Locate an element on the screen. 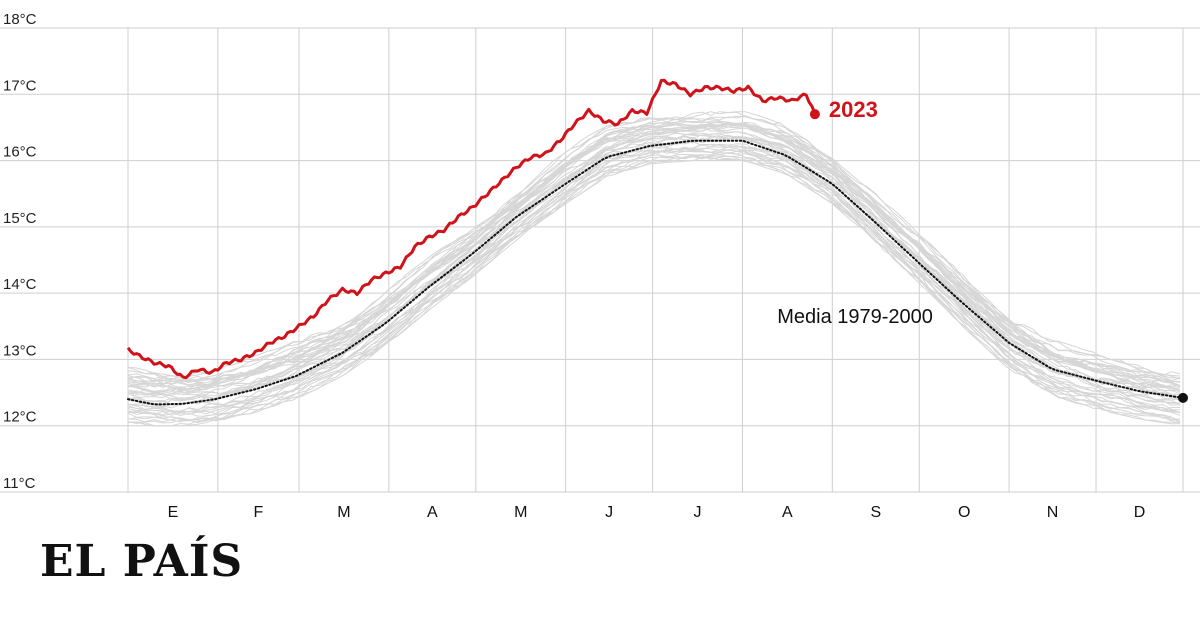 This screenshot has height=627, width=1200. series-mean-endpoint is located at coordinates (1183, 397).